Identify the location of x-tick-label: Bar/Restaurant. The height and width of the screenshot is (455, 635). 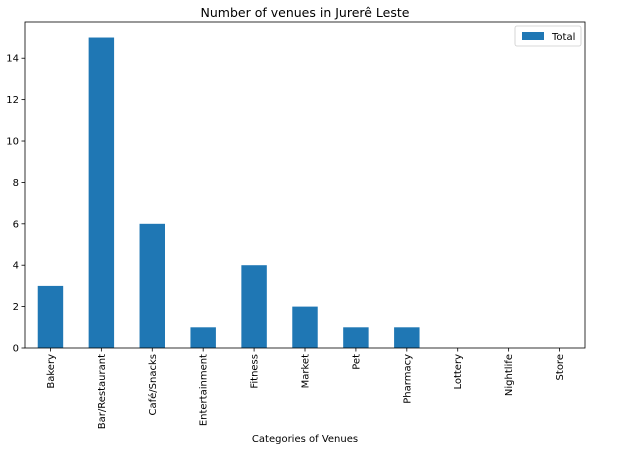
(102, 391).